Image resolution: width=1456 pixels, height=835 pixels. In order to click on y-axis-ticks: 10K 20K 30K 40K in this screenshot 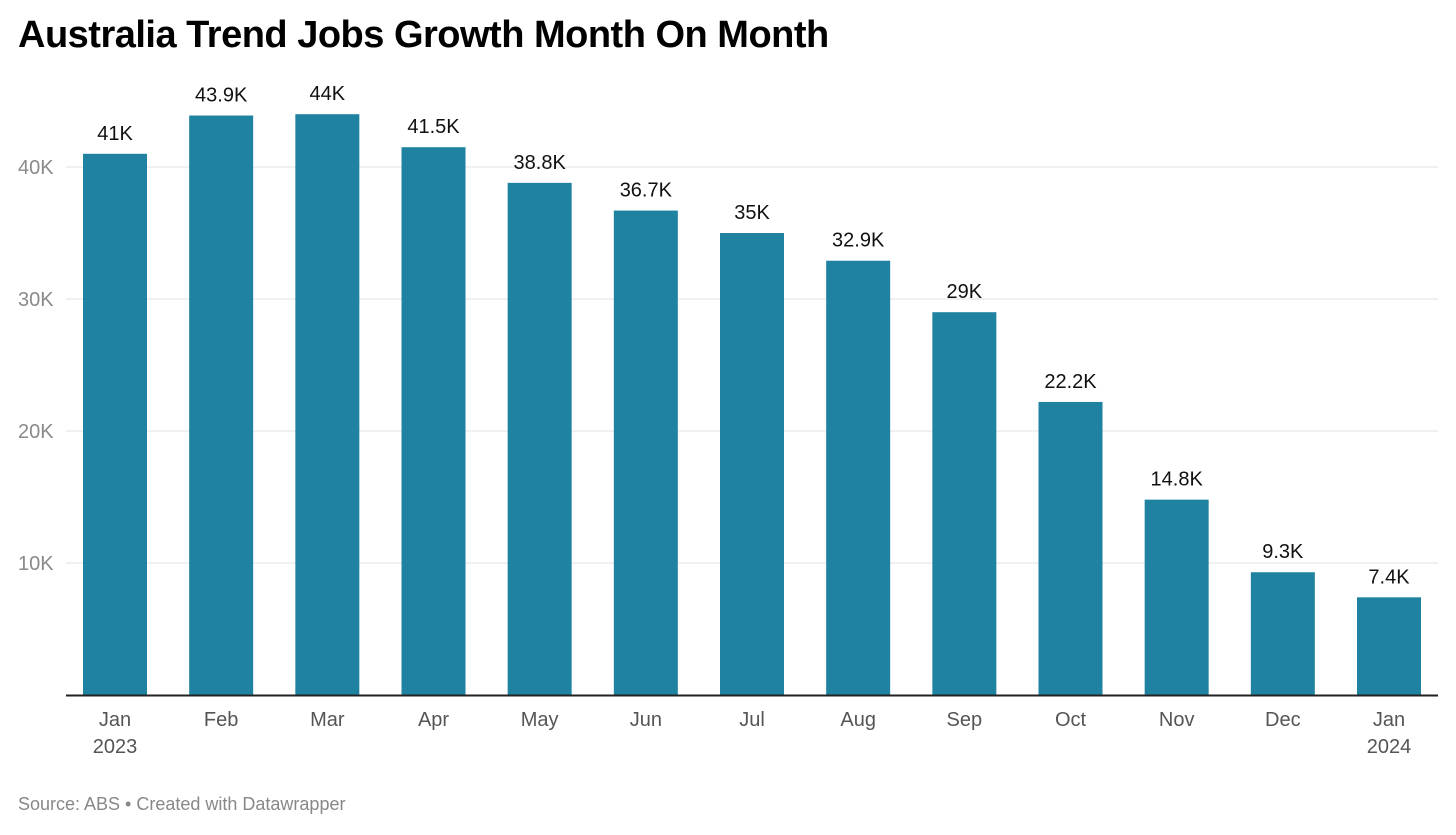, I will do `click(36, 366)`.